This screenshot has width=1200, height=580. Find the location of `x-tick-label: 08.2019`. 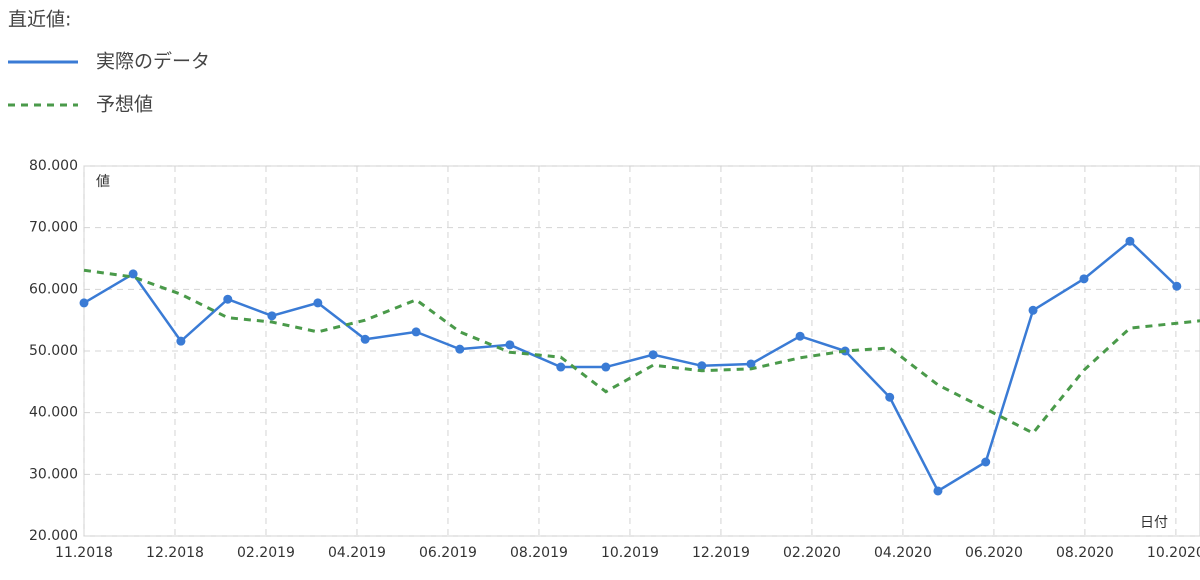

x-tick-label: 08.2019 is located at coordinates (539, 553).